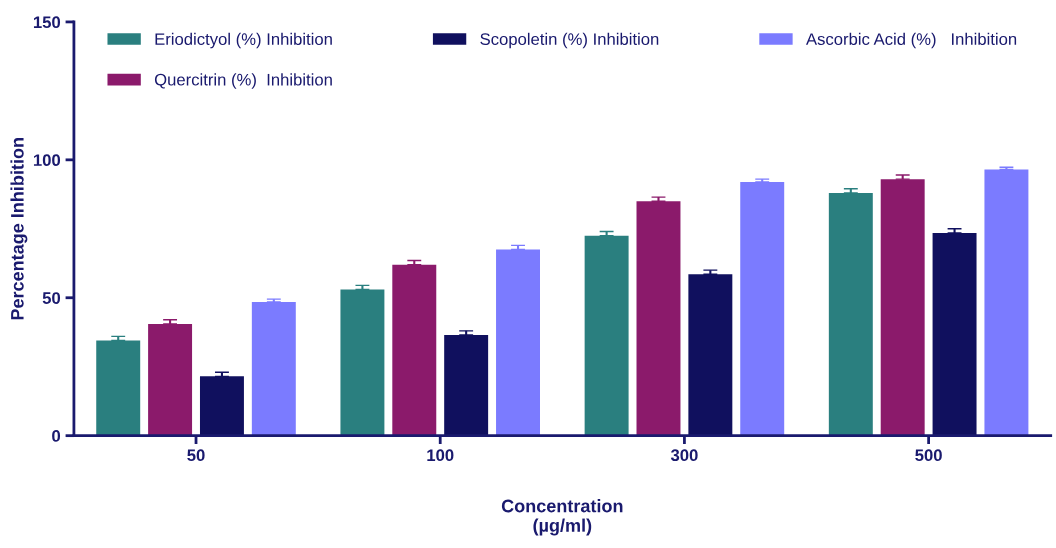  What do you see at coordinates (911, 40) in the screenshot?
I see `legend-label: Ascorbic Acid (%) Inhibition` at bounding box center [911, 40].